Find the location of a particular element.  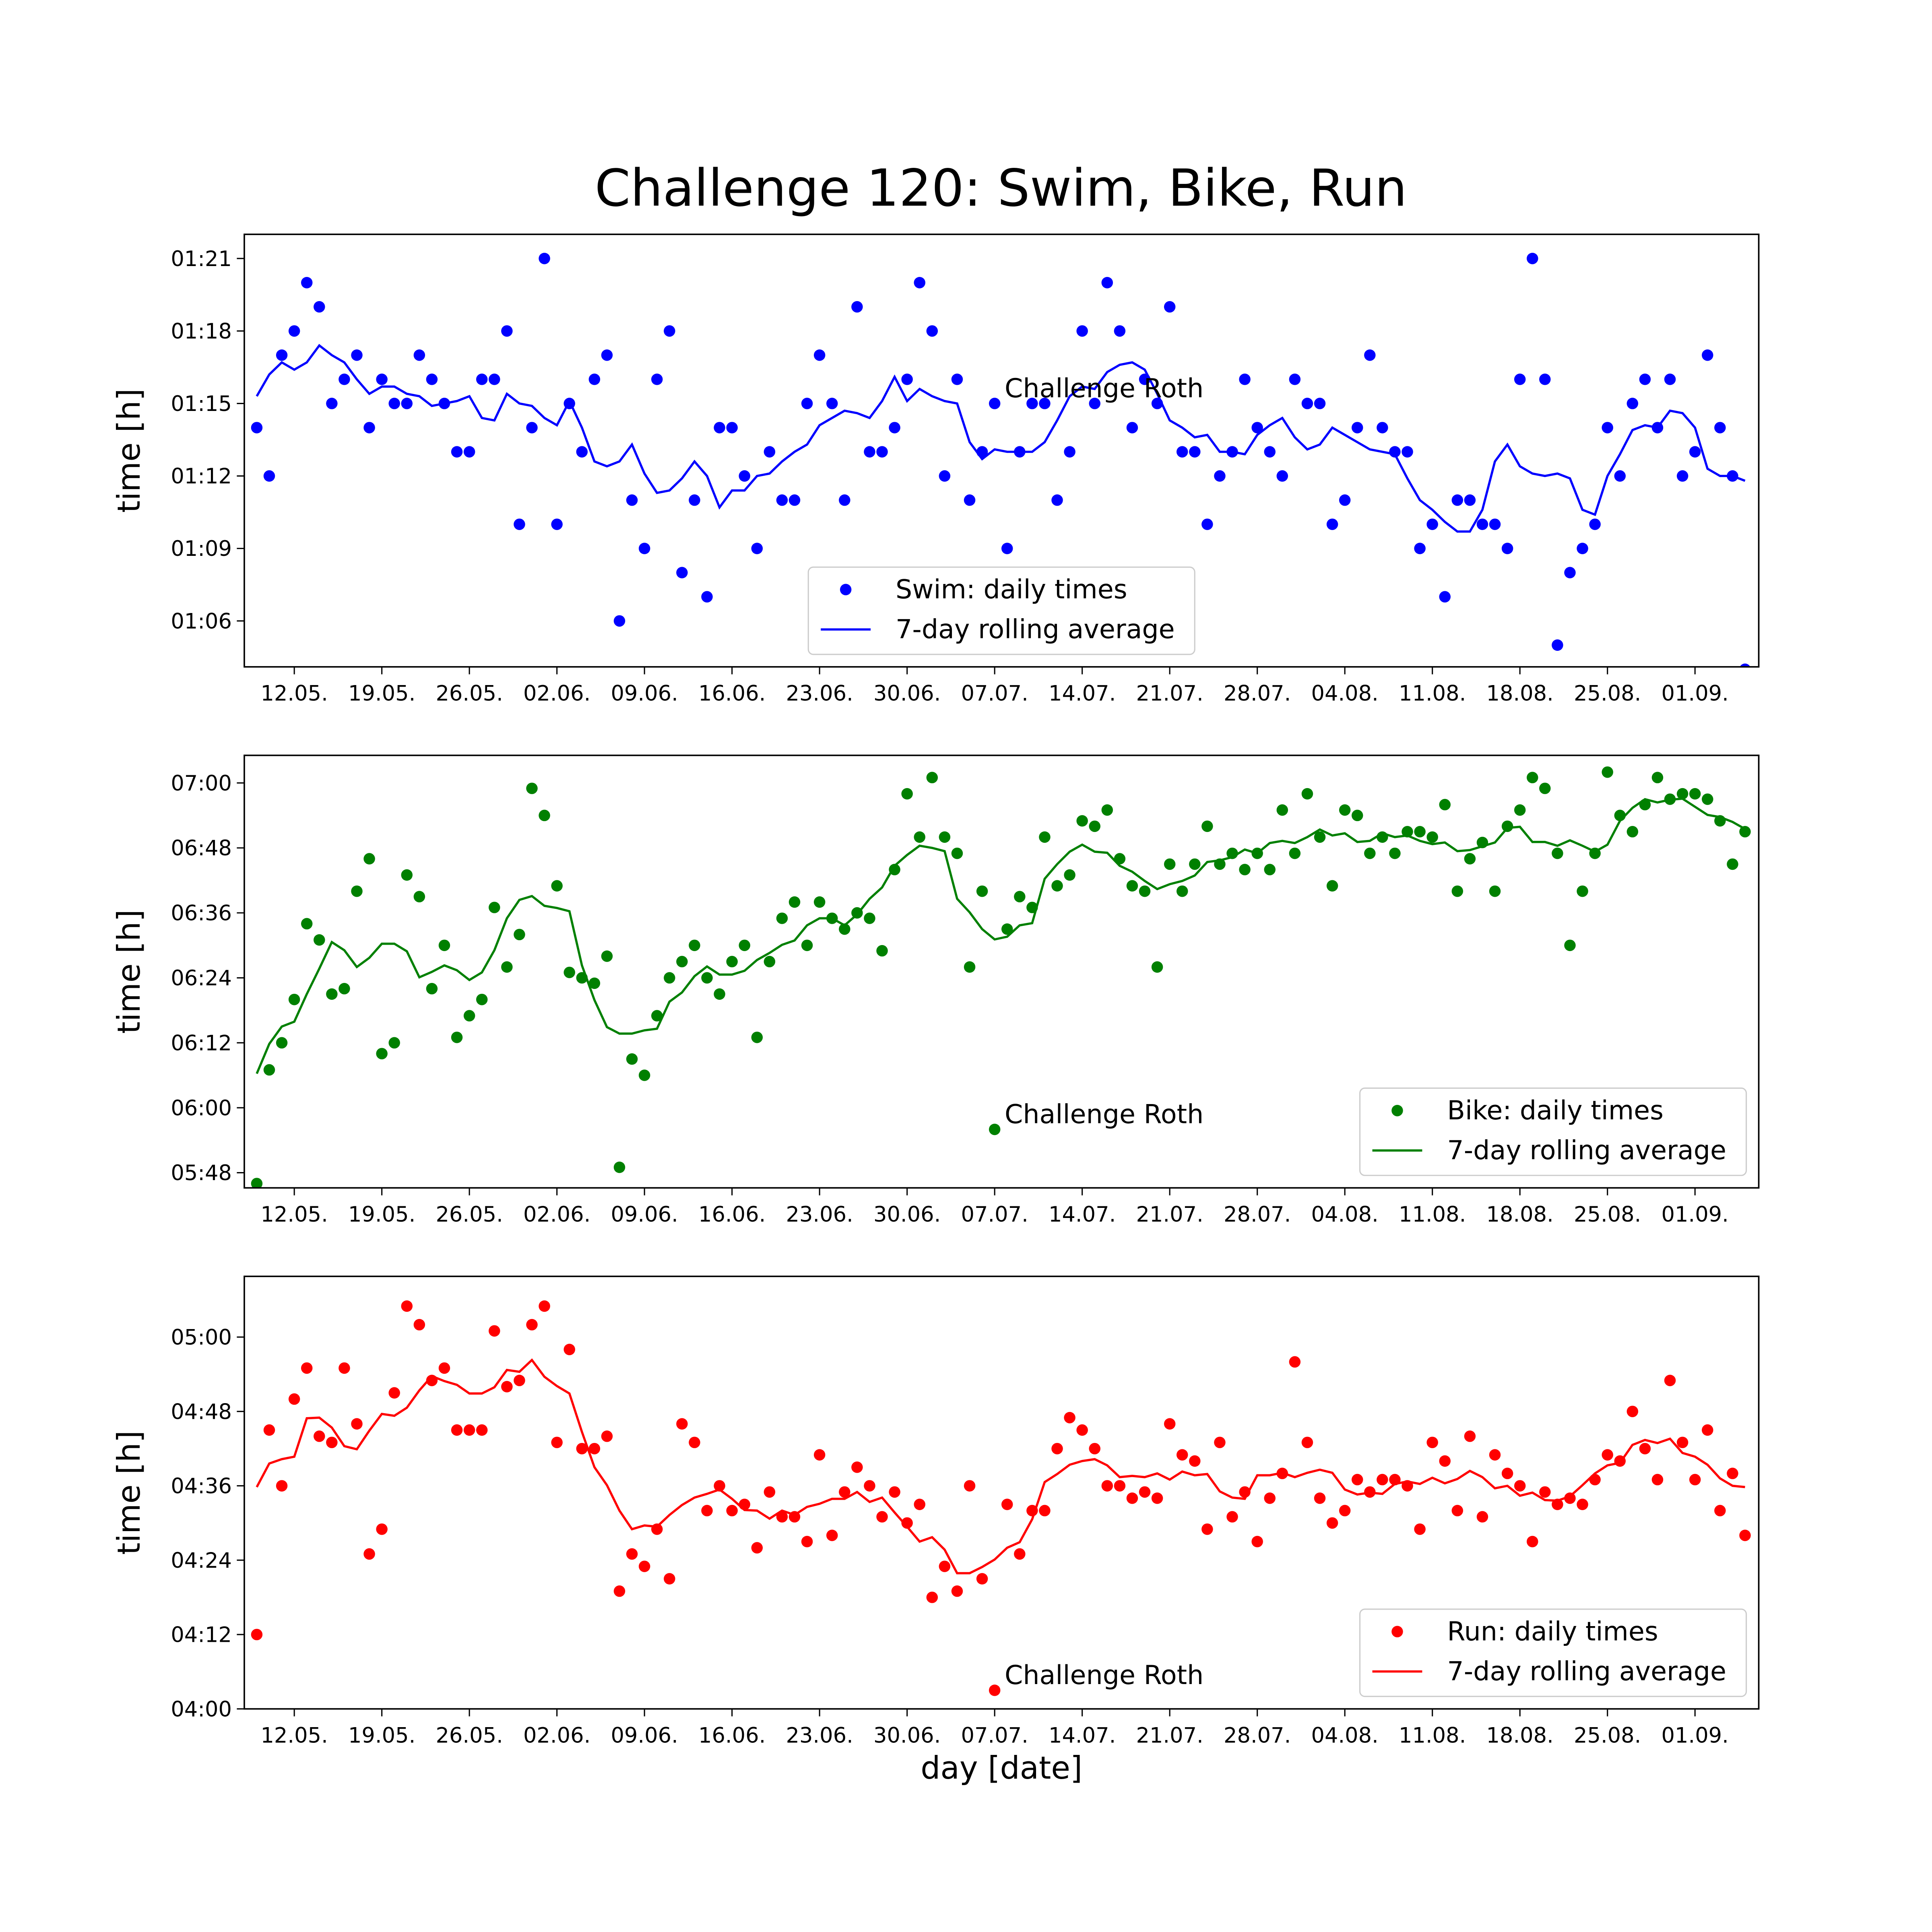

y-tick-label: 01:21 is located at coordinates (201, 259).